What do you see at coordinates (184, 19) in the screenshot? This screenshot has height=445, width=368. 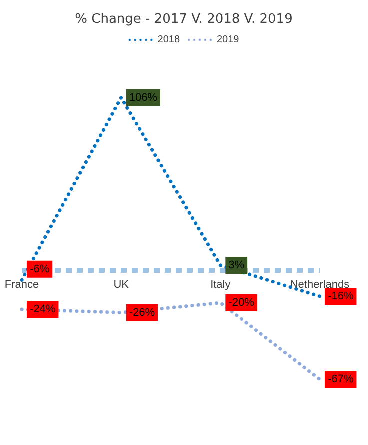 I see `chart-title: % Change - 2017 V. 2018 V. 2019` at bounding box center [184, 19].